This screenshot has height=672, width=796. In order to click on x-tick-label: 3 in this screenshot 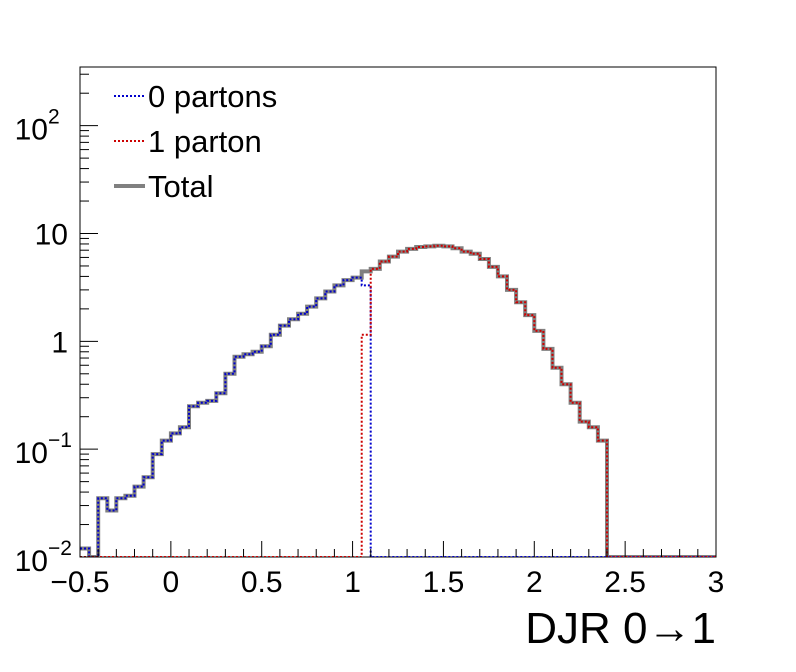, I will do `click(716, 582)`.